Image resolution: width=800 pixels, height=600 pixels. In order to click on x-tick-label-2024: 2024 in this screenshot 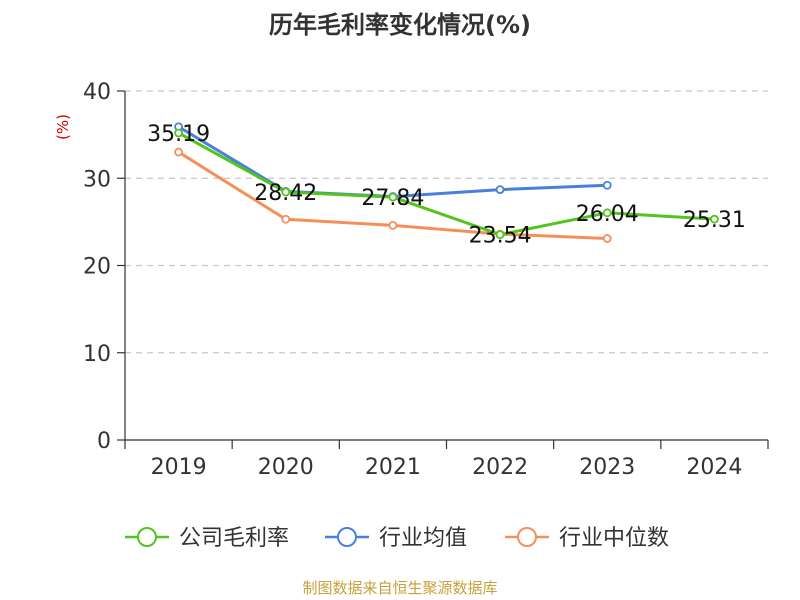, I will do `click(714, 467)`.